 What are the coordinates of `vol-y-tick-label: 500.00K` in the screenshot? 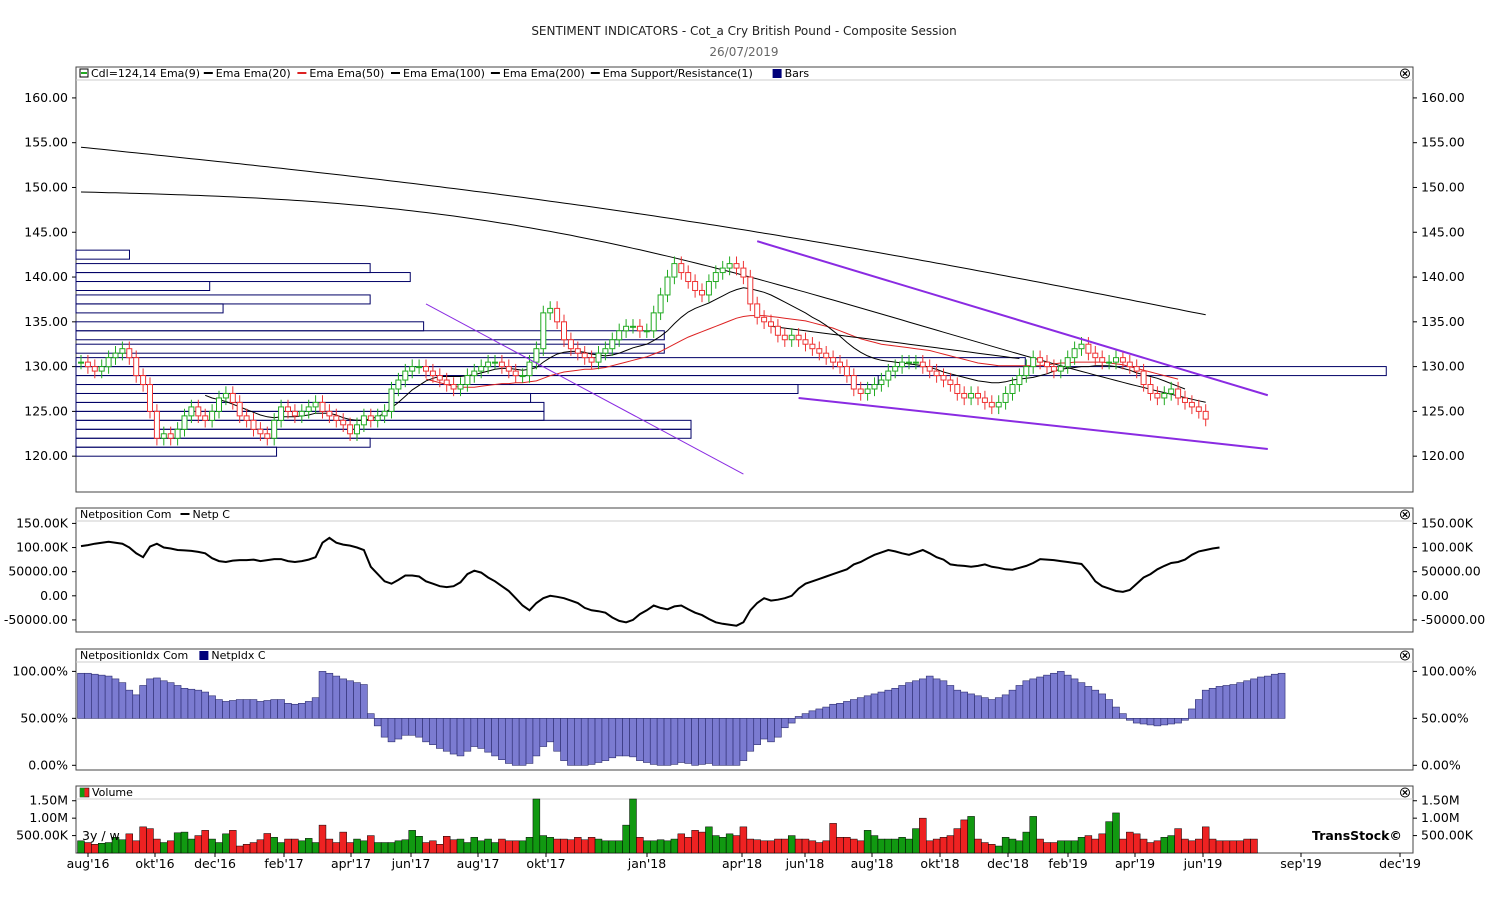 It's located at (1447, 835).